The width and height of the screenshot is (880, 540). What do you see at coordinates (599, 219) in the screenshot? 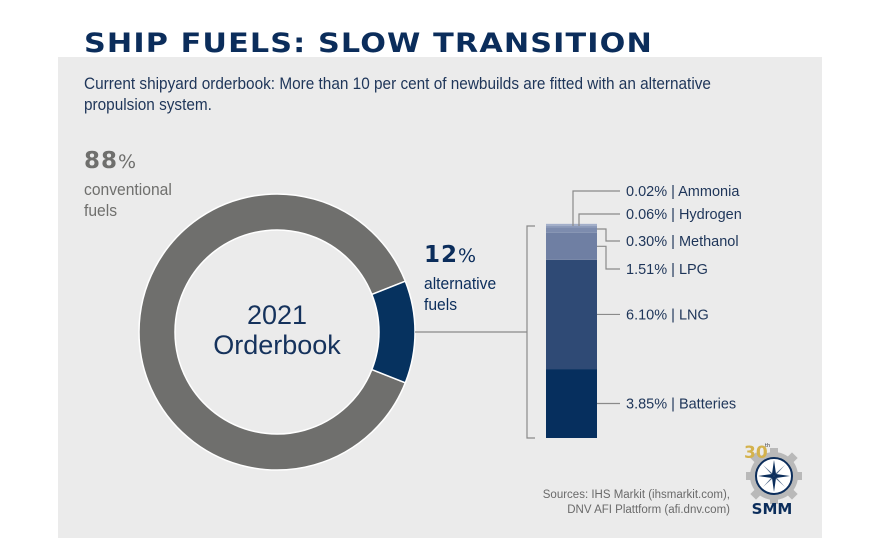
I see `leader-line-hydrogen` at bounding box center [599, 219].